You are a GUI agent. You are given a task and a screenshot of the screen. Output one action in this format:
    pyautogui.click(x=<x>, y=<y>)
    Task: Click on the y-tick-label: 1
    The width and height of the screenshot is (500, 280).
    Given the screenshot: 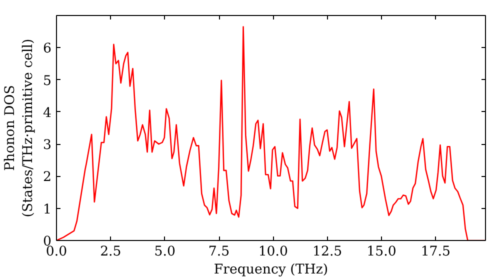 What is the action you would take?
    pyautogui.click(x=47, y=210)
    